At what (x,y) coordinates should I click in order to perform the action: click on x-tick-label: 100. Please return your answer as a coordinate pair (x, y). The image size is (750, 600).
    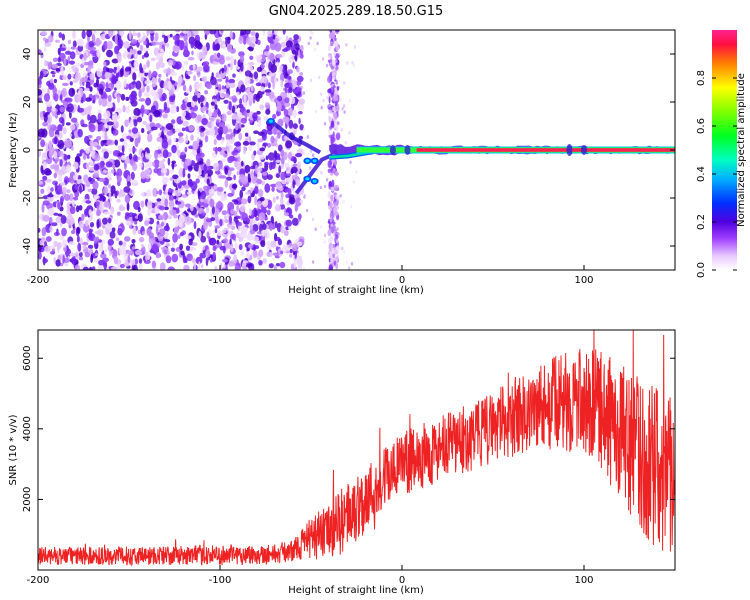
    Looking at the image, I should click on (583, 580).